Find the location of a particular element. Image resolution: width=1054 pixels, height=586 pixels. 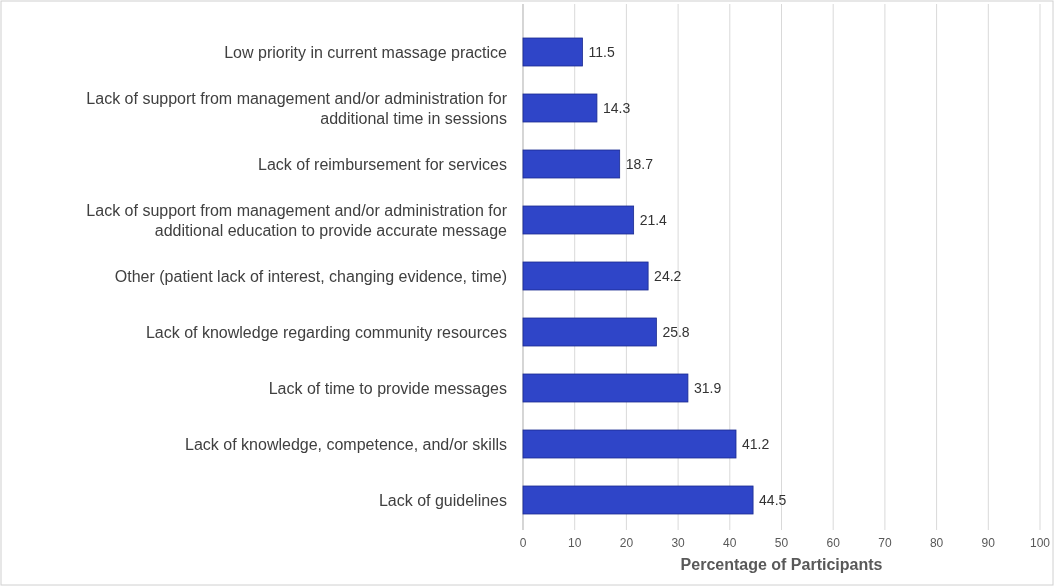

x-axis-title: Percentage of Participants is located at coordinates (781, 564).